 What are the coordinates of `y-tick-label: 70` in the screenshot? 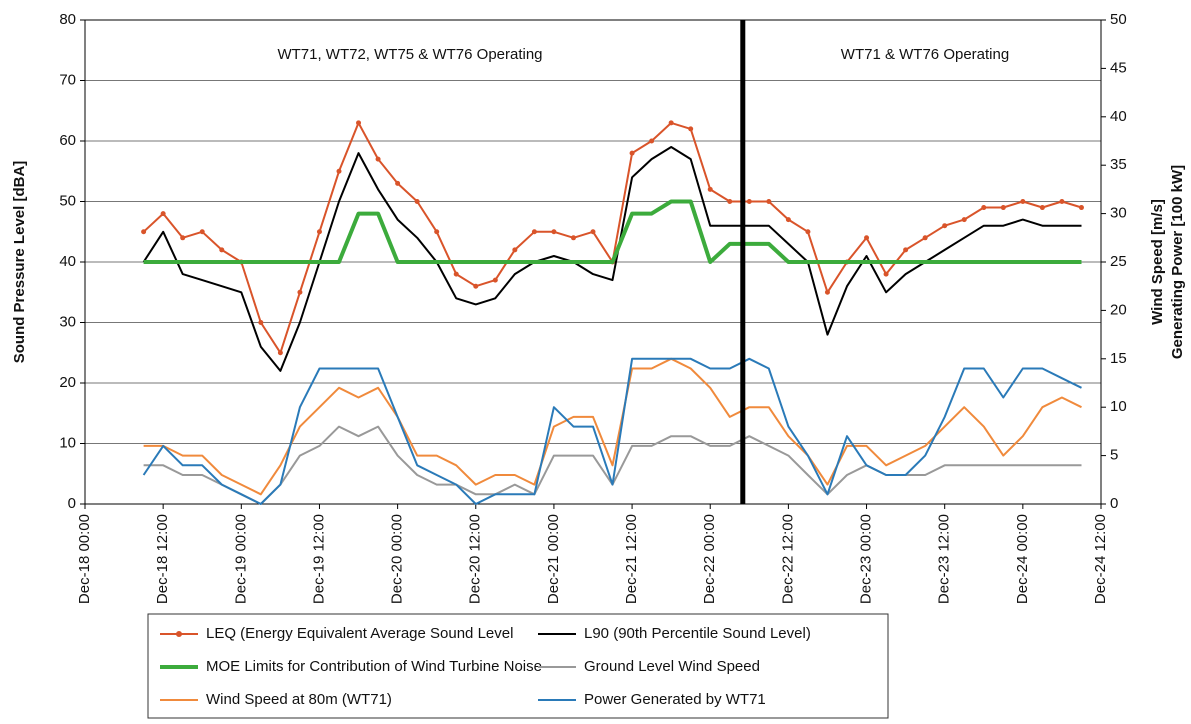 It's located at (67, 79).